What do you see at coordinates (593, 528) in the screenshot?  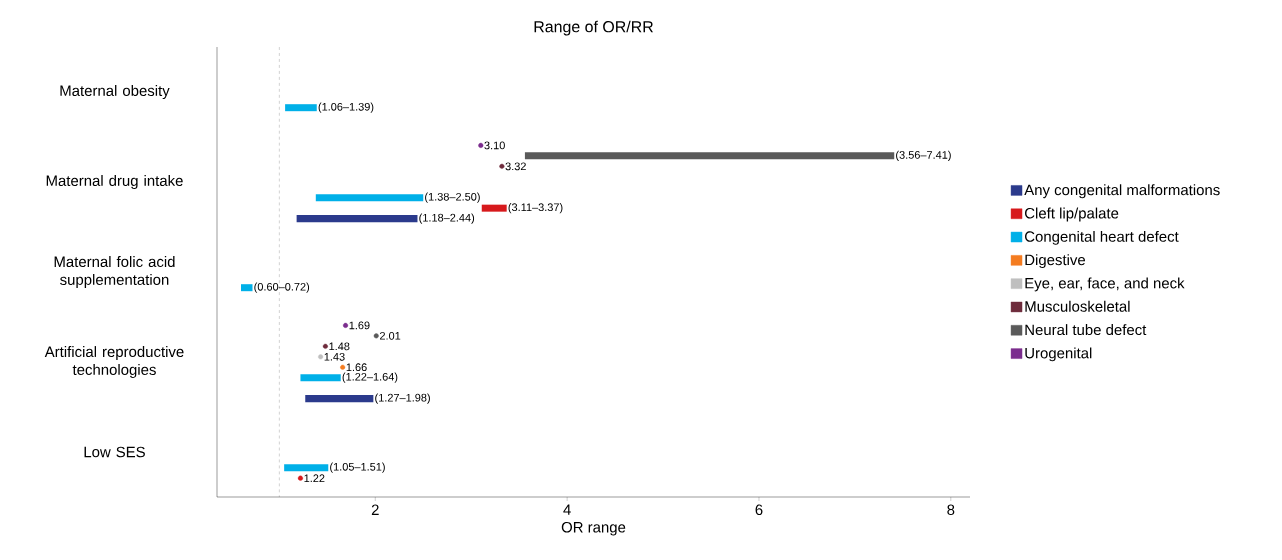 I see `x-axis-title: OR range` at bounding box center [593, 528].